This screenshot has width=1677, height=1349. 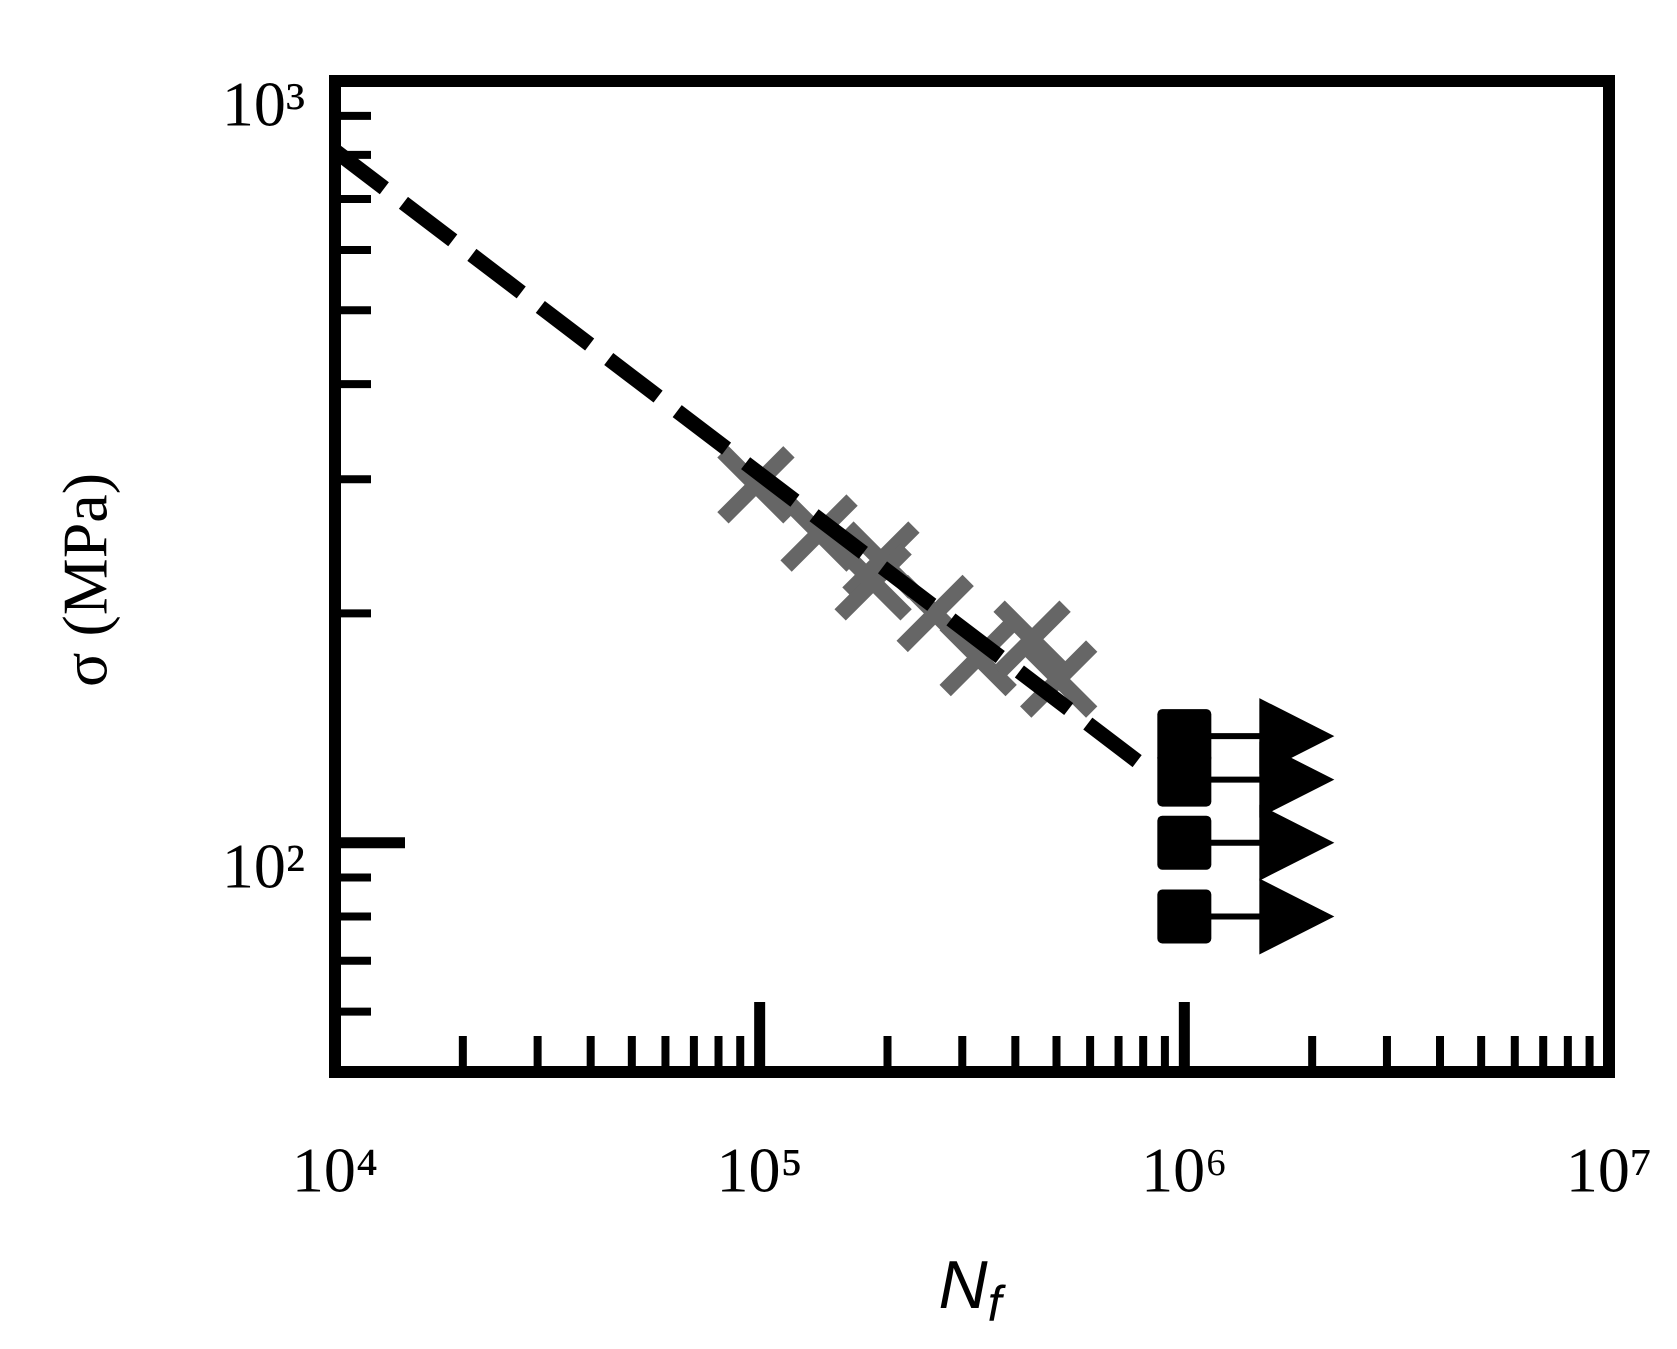 What do you see at coordinates (997, 1304) in the screenshot?
I see `x-axis-label-sub: f` at bounding box center [997, 1304].